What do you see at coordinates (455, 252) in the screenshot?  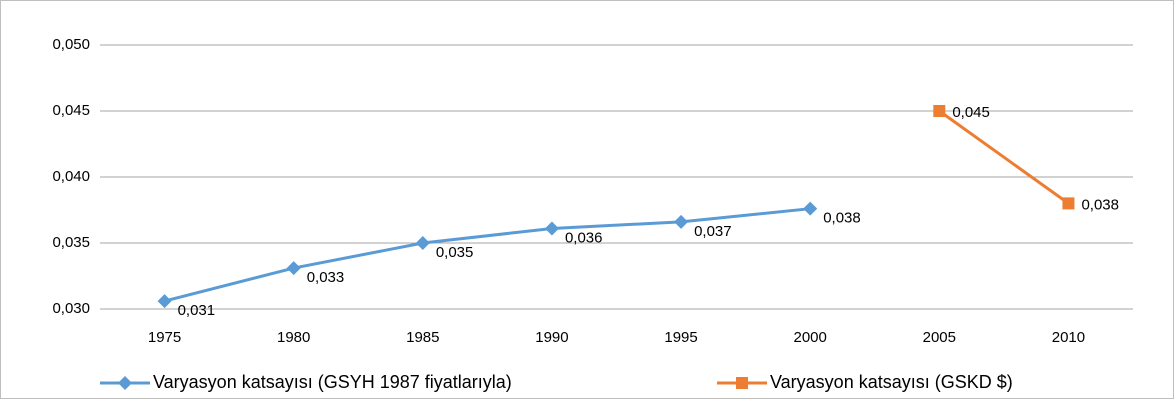 I see `data-label: 0,035` at bounding box center [455, 252].